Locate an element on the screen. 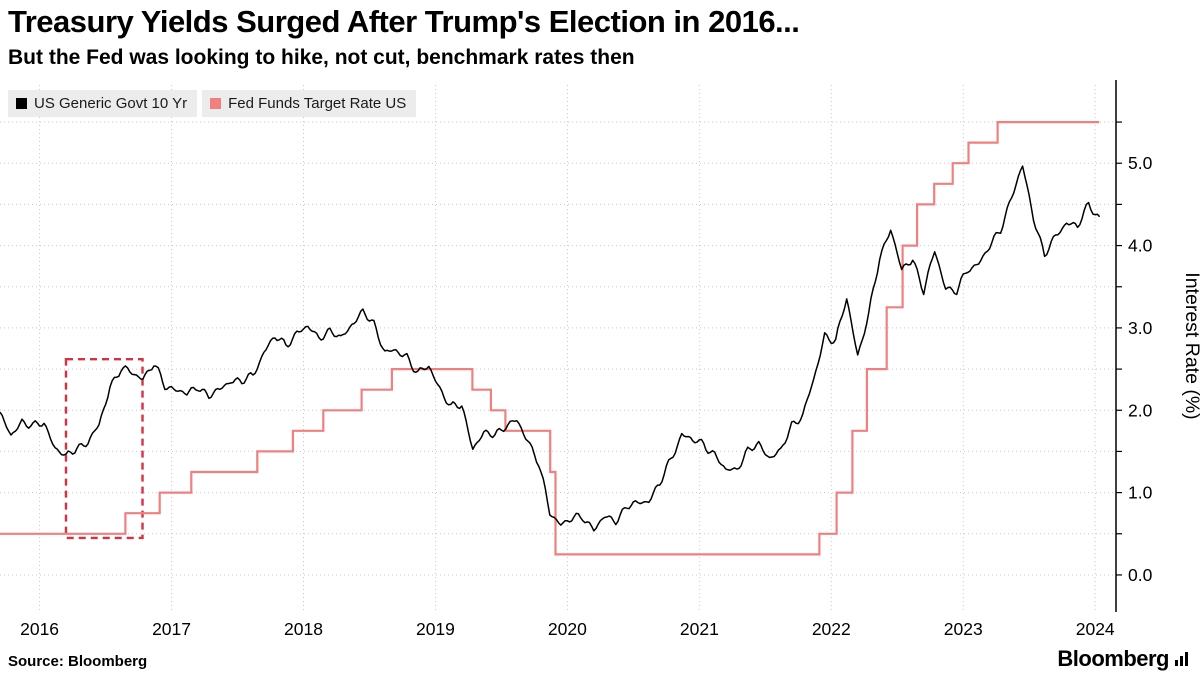  election-highlight-box is located at coordinates (104, 449).